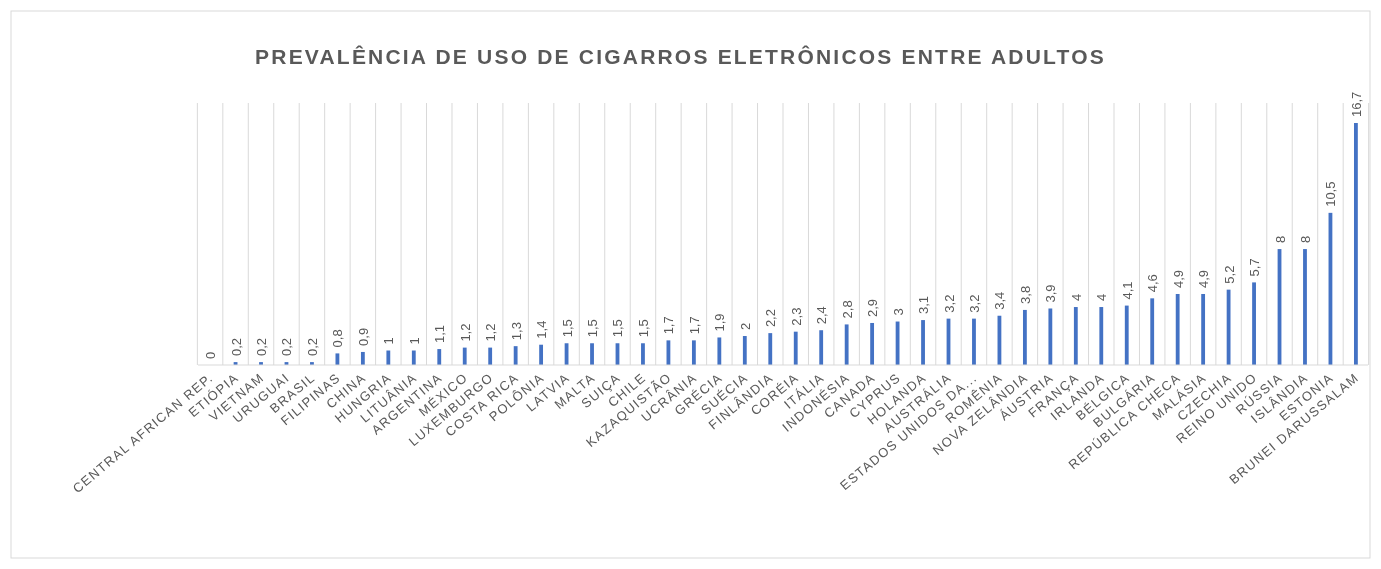  What do you see at coordinates (745, 326) in the screenshot?
I see `data-label: 2` at bounding box center [745, 326].